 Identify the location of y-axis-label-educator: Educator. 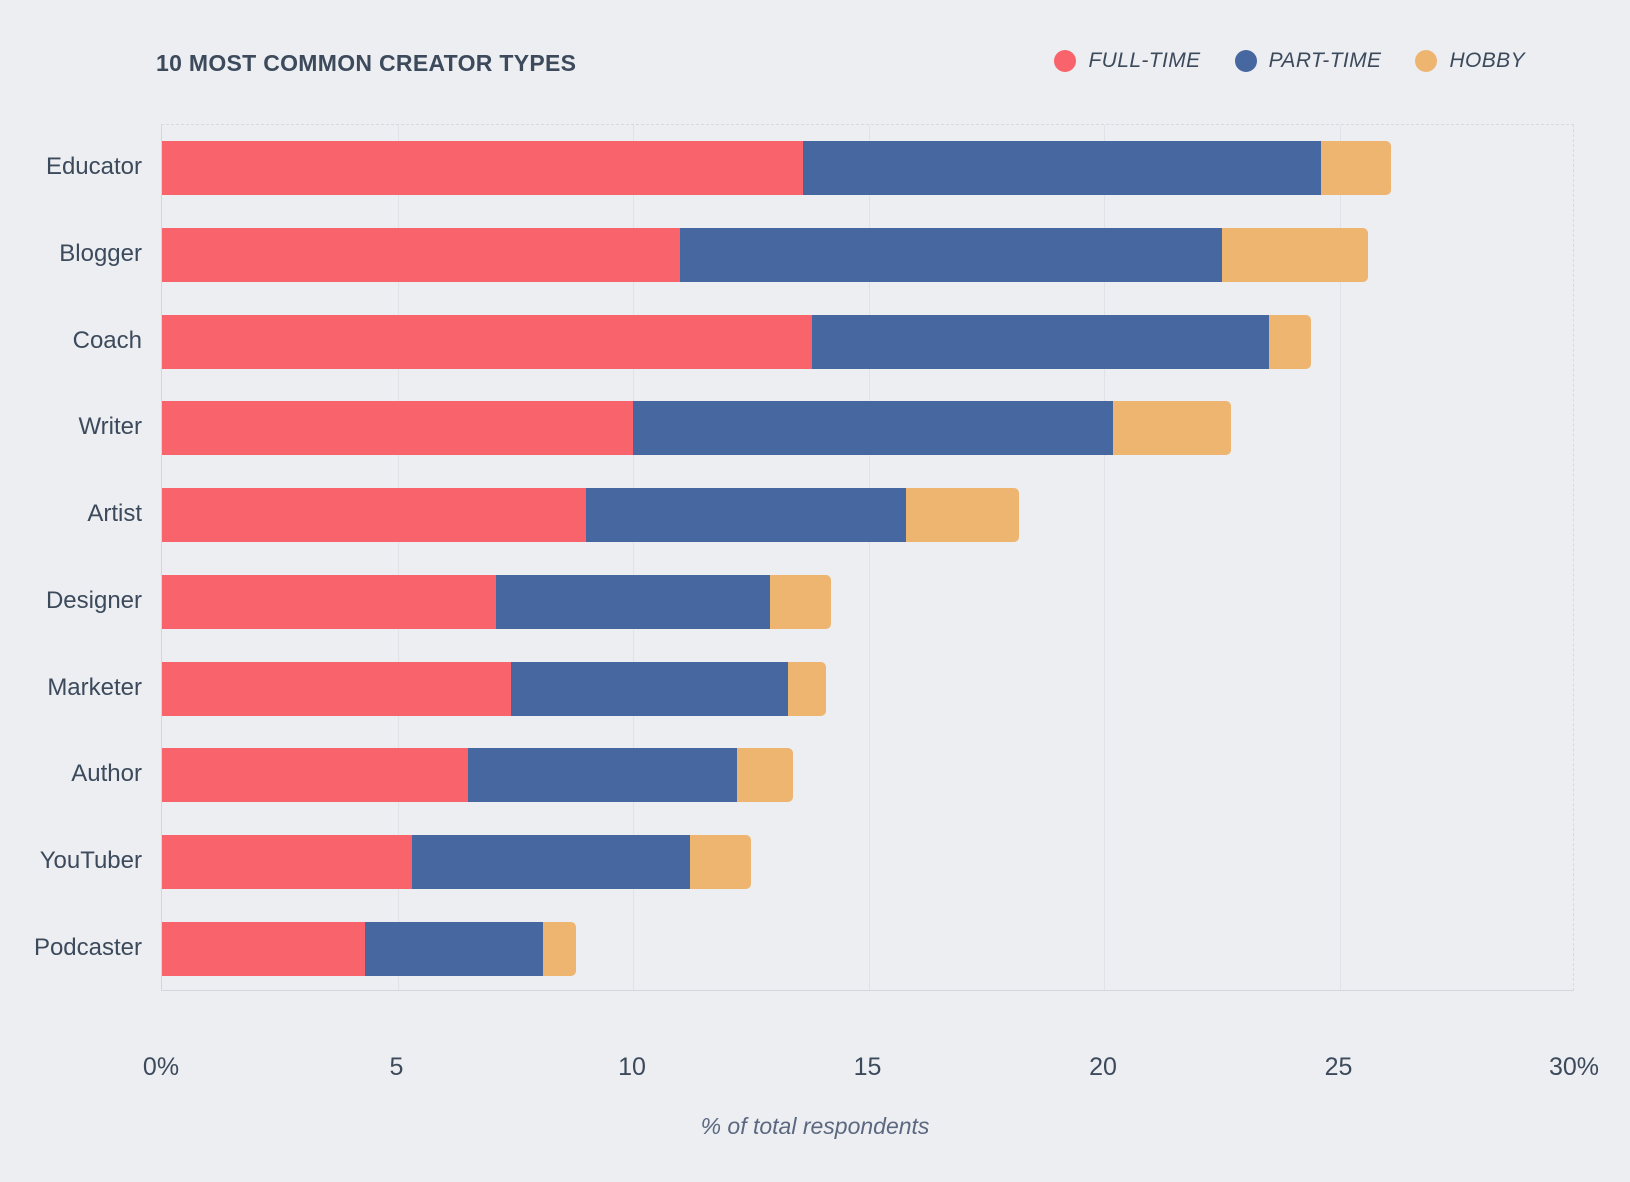
(93, 167).